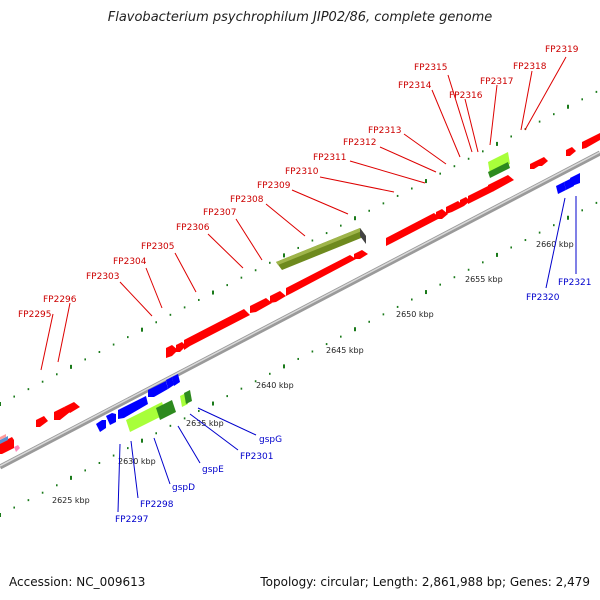 This screenshot has height=600, width=600. What do you see at coordinates (183, 488) in the screenshot?
I see `gene-label-gspd: gspD` at bounding box center [183, 488].